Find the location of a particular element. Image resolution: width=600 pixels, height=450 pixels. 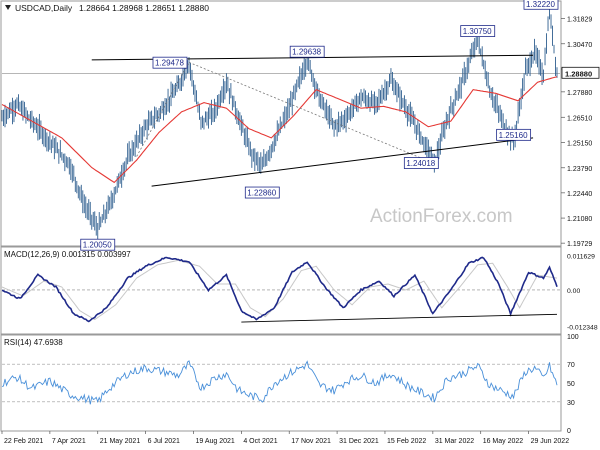

current-price-label: 1.28880 is located at coordinates (578, 73).